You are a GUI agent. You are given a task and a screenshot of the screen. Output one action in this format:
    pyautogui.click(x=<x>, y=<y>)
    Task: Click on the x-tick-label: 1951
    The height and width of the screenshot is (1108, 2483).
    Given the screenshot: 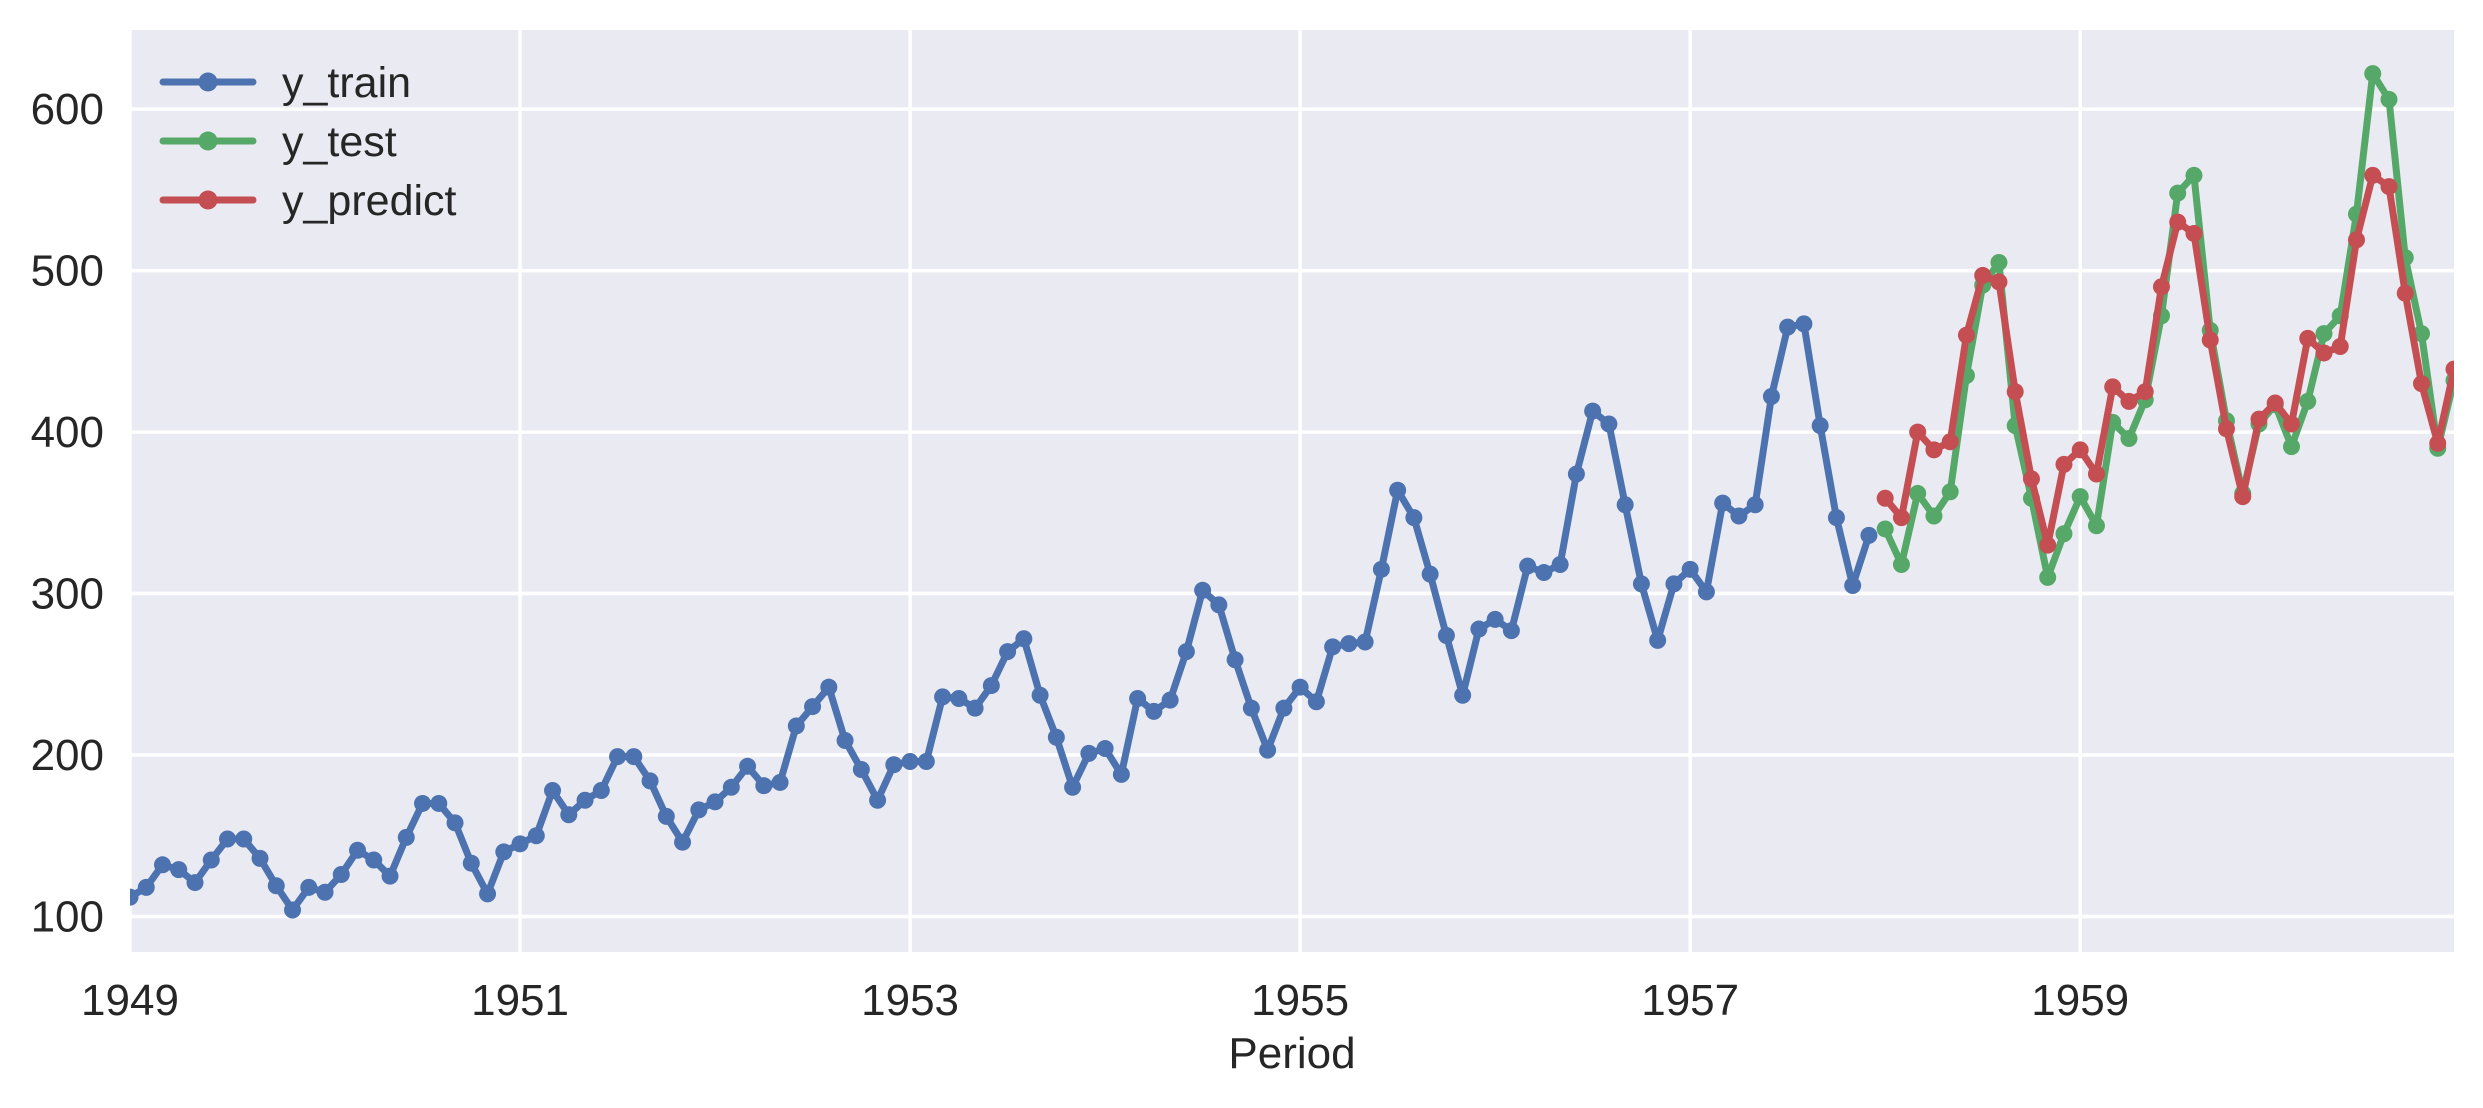 What is the action you would take?
    pyautogui.click(x=520, y=1000)
    